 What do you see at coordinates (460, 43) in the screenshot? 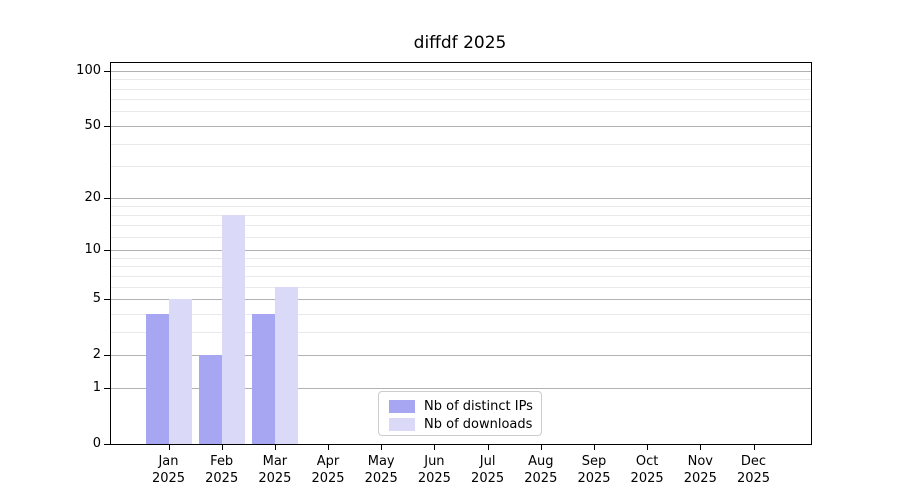
I see `chart-title: diffdf 2025` at bounding box center [460, 43].